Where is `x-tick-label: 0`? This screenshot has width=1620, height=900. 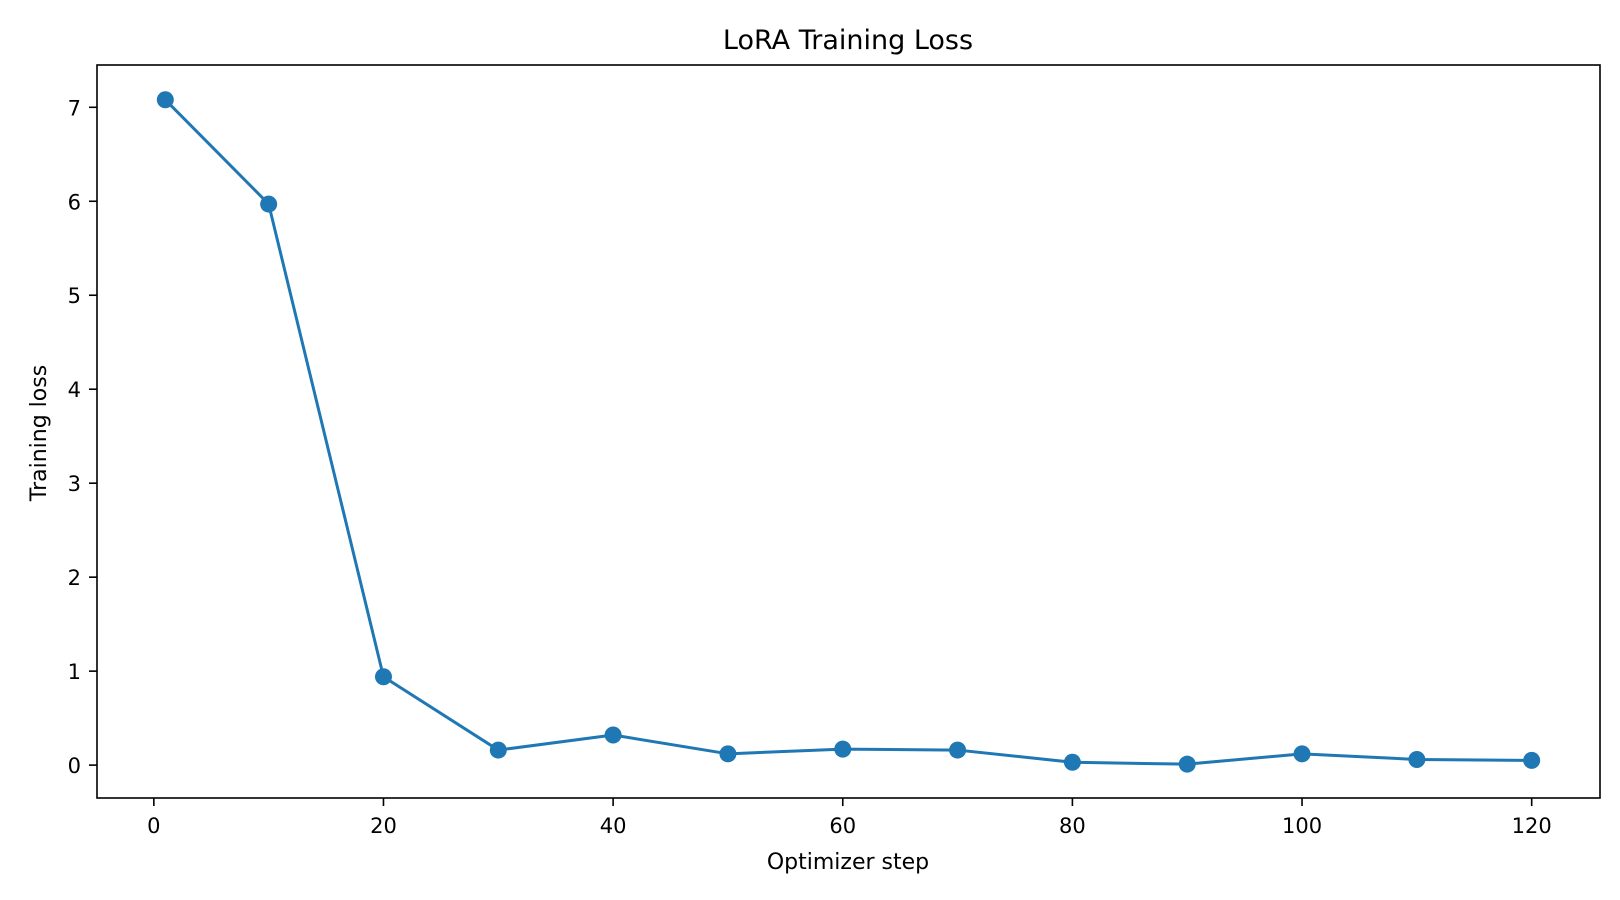
x-tick-label: 0 is located at coordinates (153, 826).